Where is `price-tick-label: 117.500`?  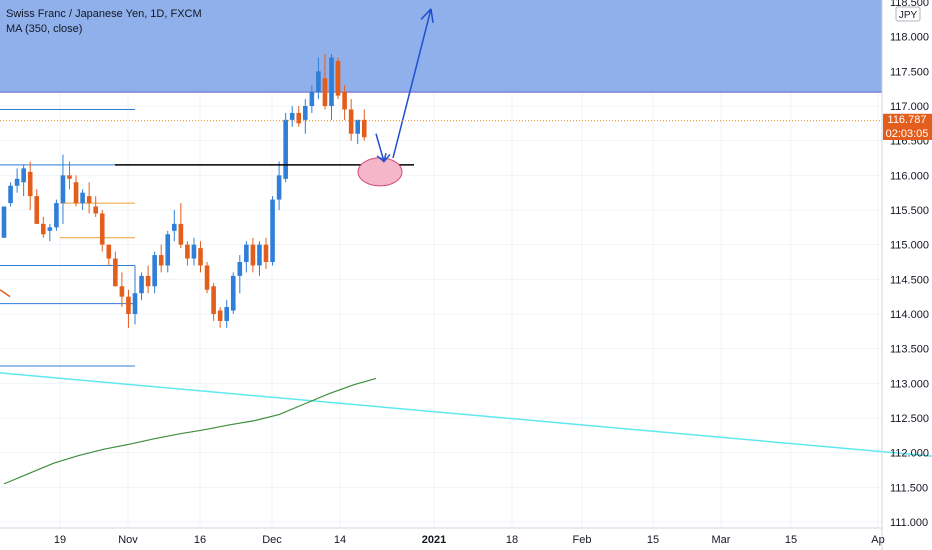
price-tick-label: 117.500 is located at coordinates (909, 72).